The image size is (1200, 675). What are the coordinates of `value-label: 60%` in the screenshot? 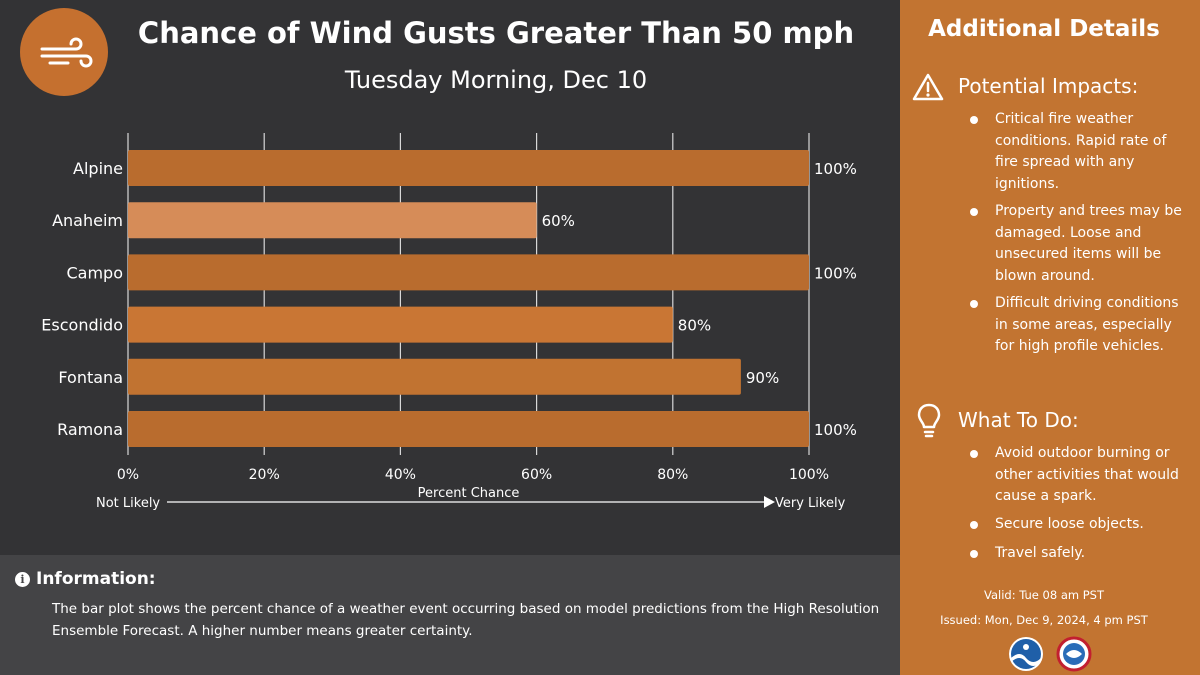 It's located at (558, 221).